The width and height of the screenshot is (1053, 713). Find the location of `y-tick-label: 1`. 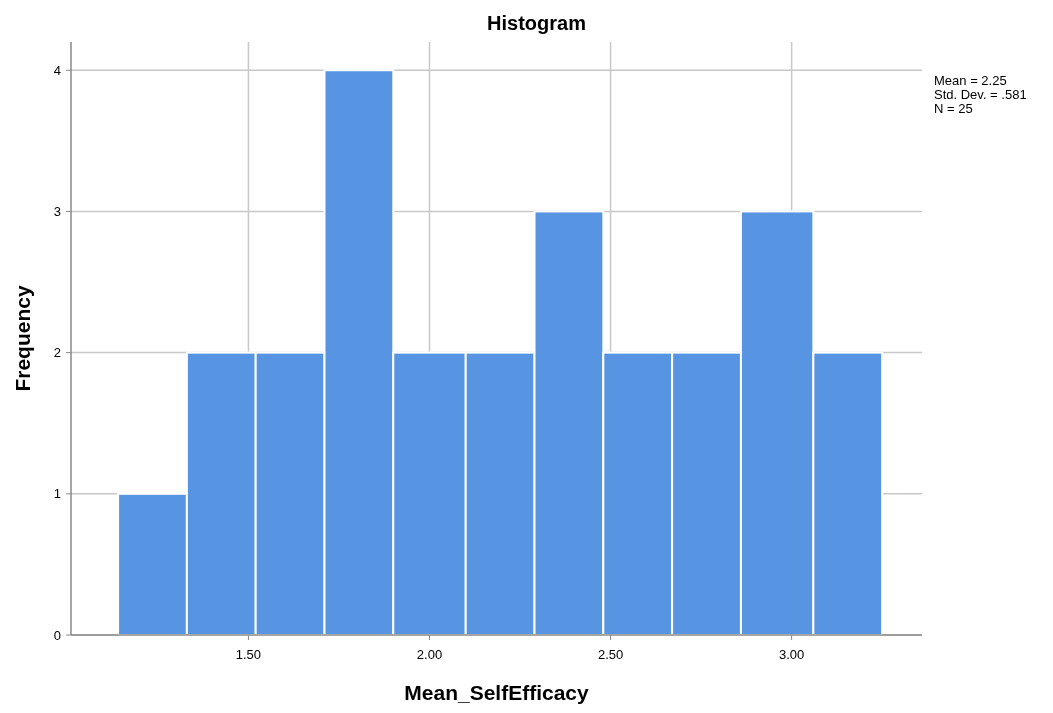

y-tick-label: 1 is located at coordinates (57, 494).